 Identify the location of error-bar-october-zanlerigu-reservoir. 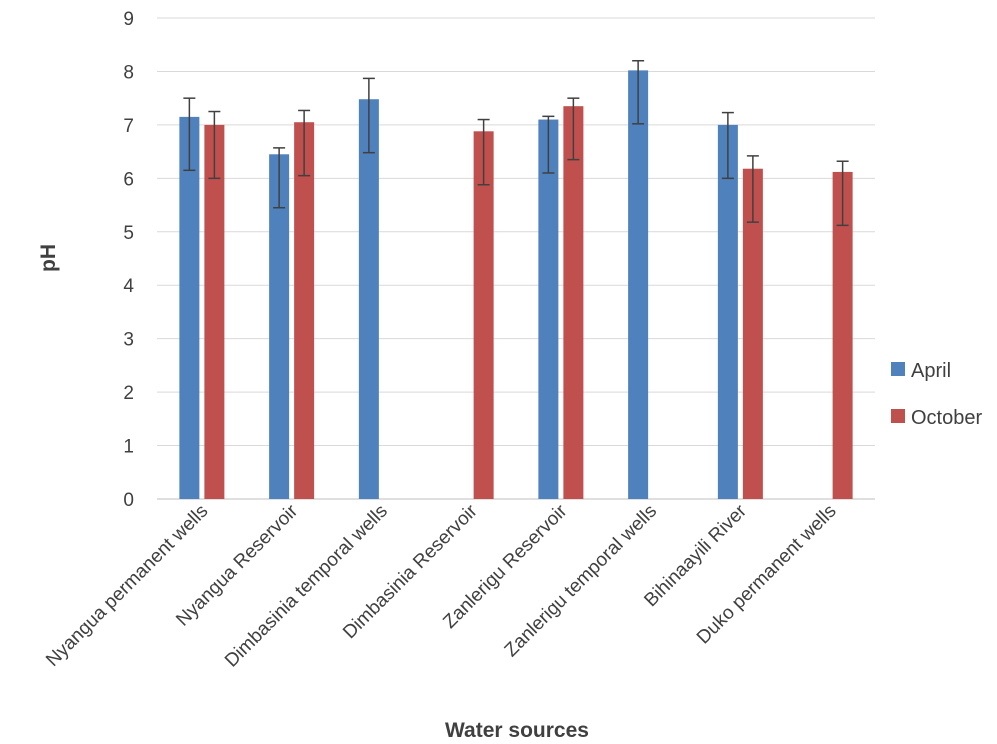
(573, 129).